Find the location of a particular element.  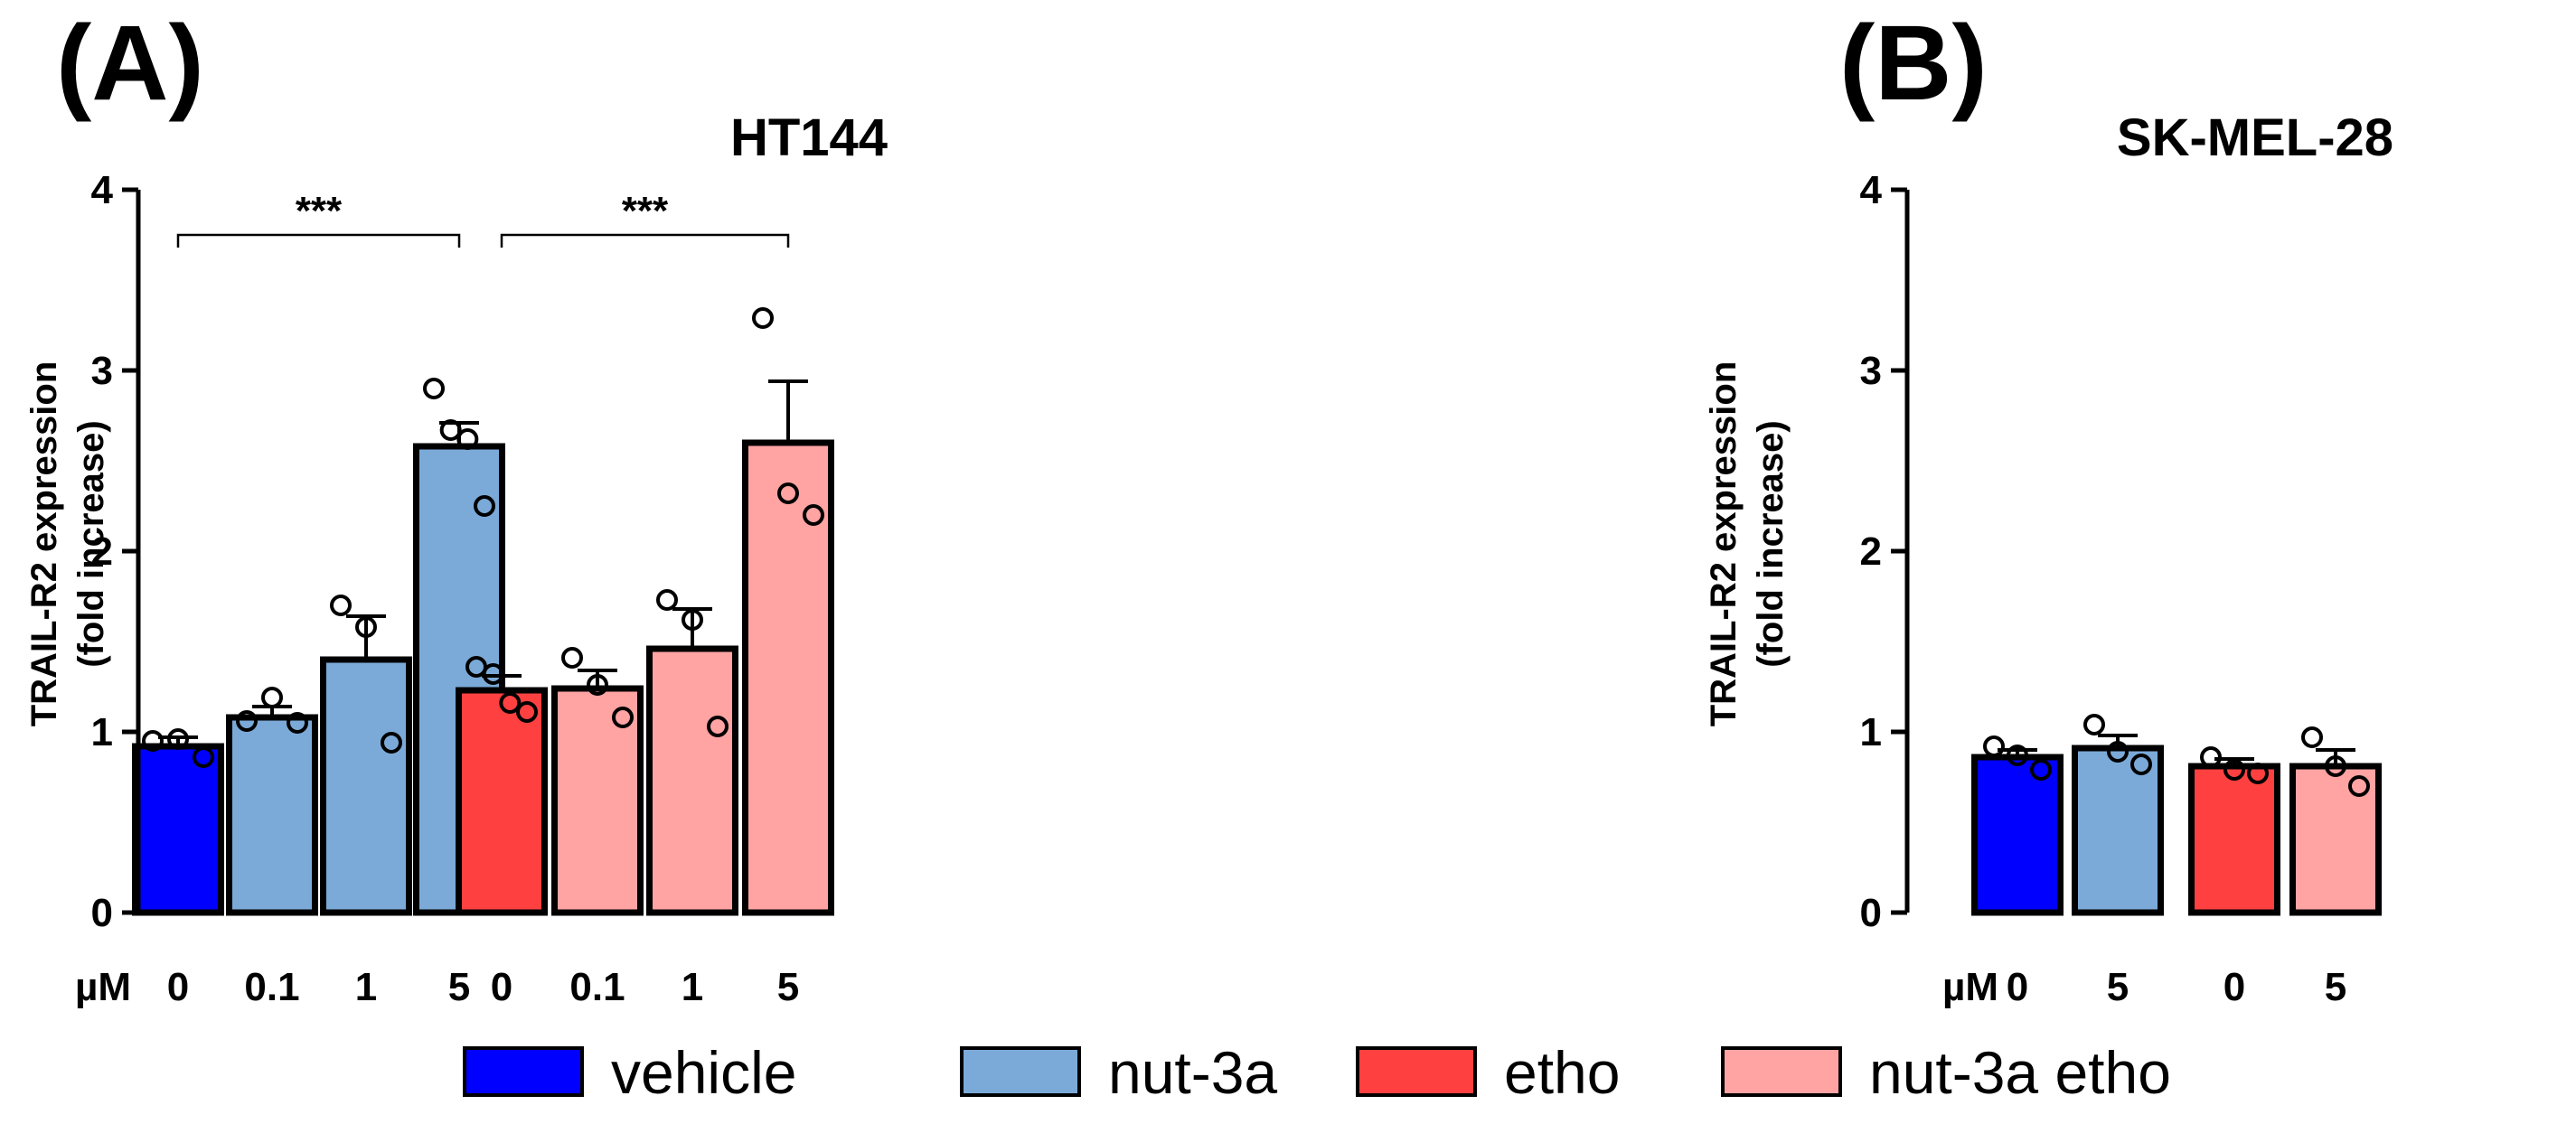

panel-a-x-unit: µM is located at coordinates (103, 987).